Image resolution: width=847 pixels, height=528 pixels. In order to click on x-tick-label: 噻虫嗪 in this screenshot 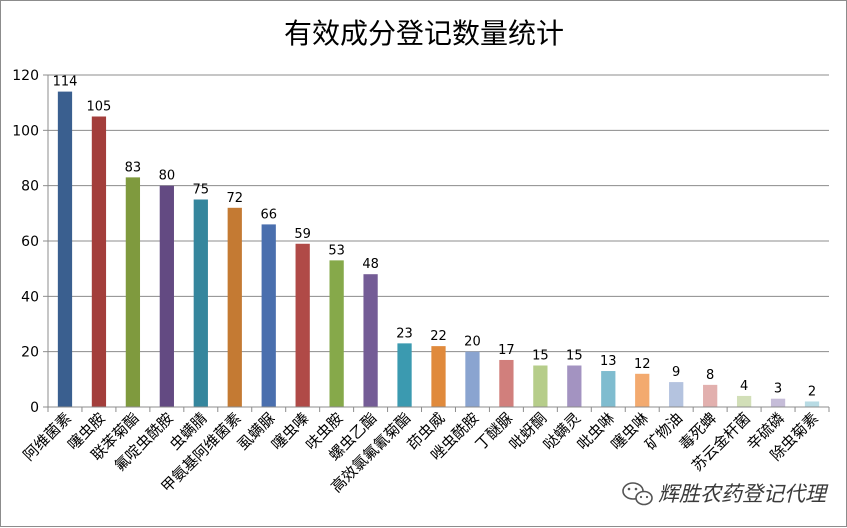, I will do `click(290, 431)`.